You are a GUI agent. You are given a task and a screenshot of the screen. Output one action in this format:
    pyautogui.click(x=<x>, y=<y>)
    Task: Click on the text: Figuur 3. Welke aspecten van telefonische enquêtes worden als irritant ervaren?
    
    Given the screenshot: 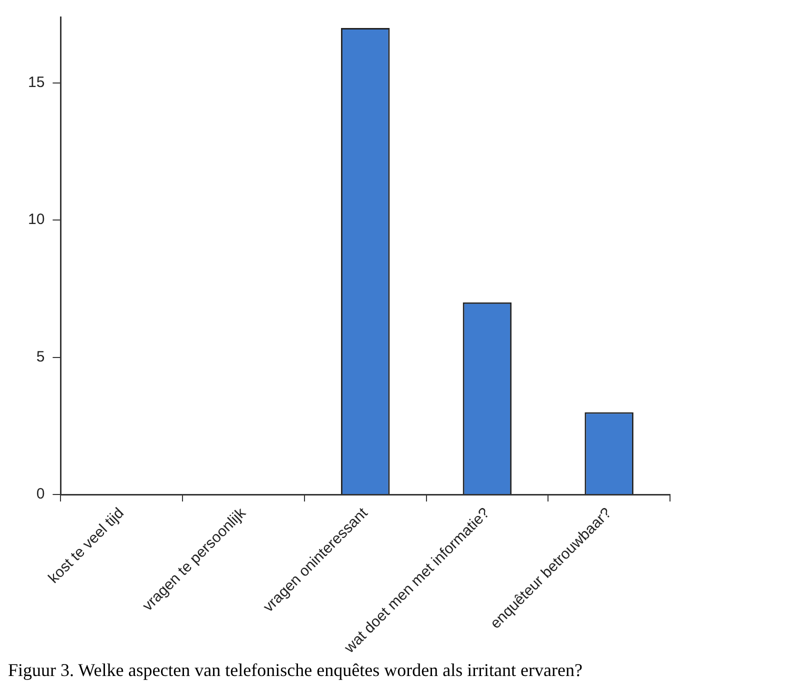 What is the action you would take?
    pyautogui.click(x=295, y=670)
    